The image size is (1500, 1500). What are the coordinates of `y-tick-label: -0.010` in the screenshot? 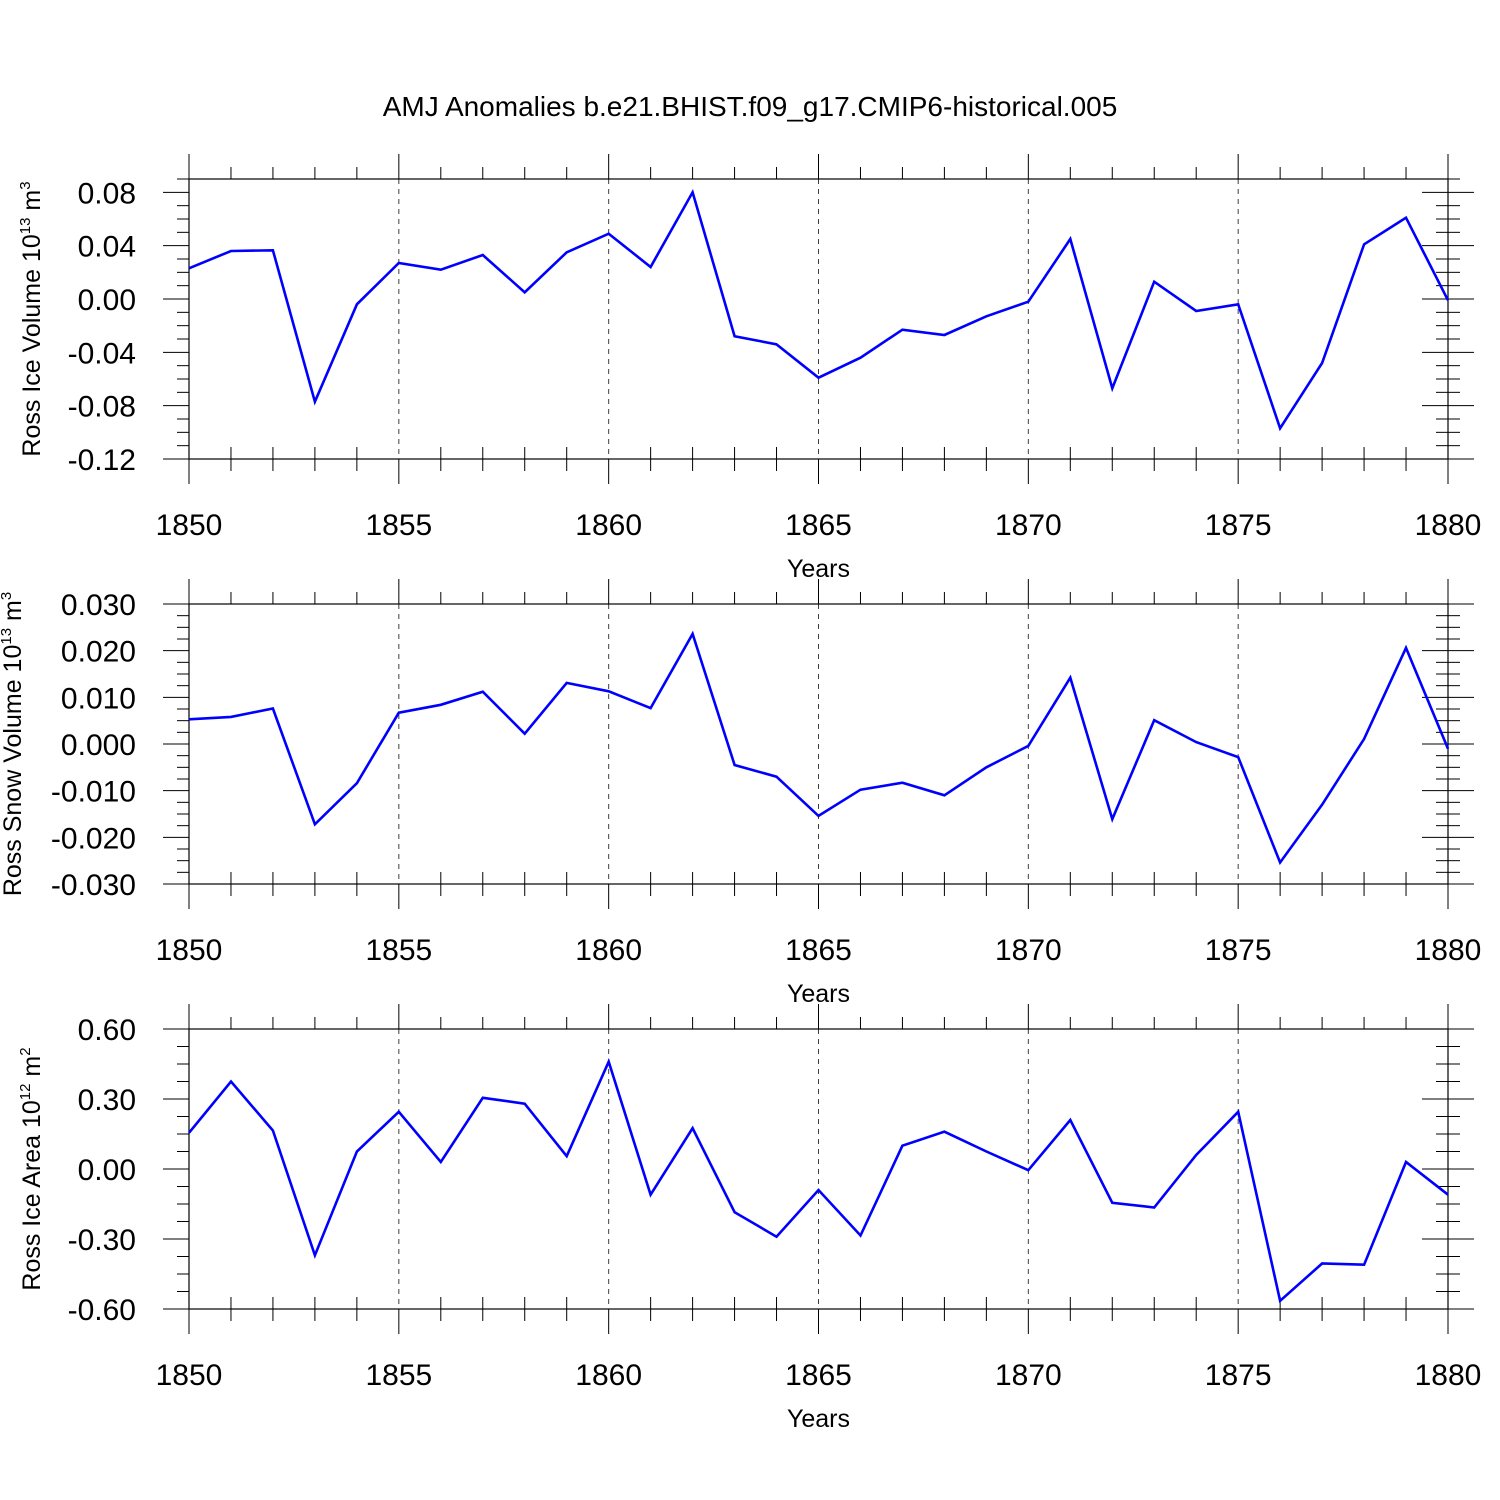 It's located at (93, 792).